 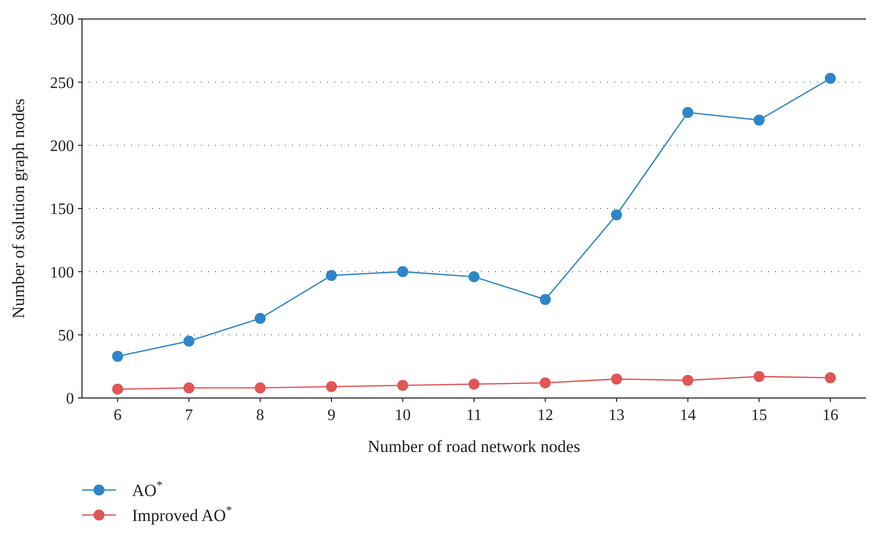 What do you see at coordinates (62, 273) in the screenshot?
I see `y-tick-label: 100` at bounding box center [62, 273].